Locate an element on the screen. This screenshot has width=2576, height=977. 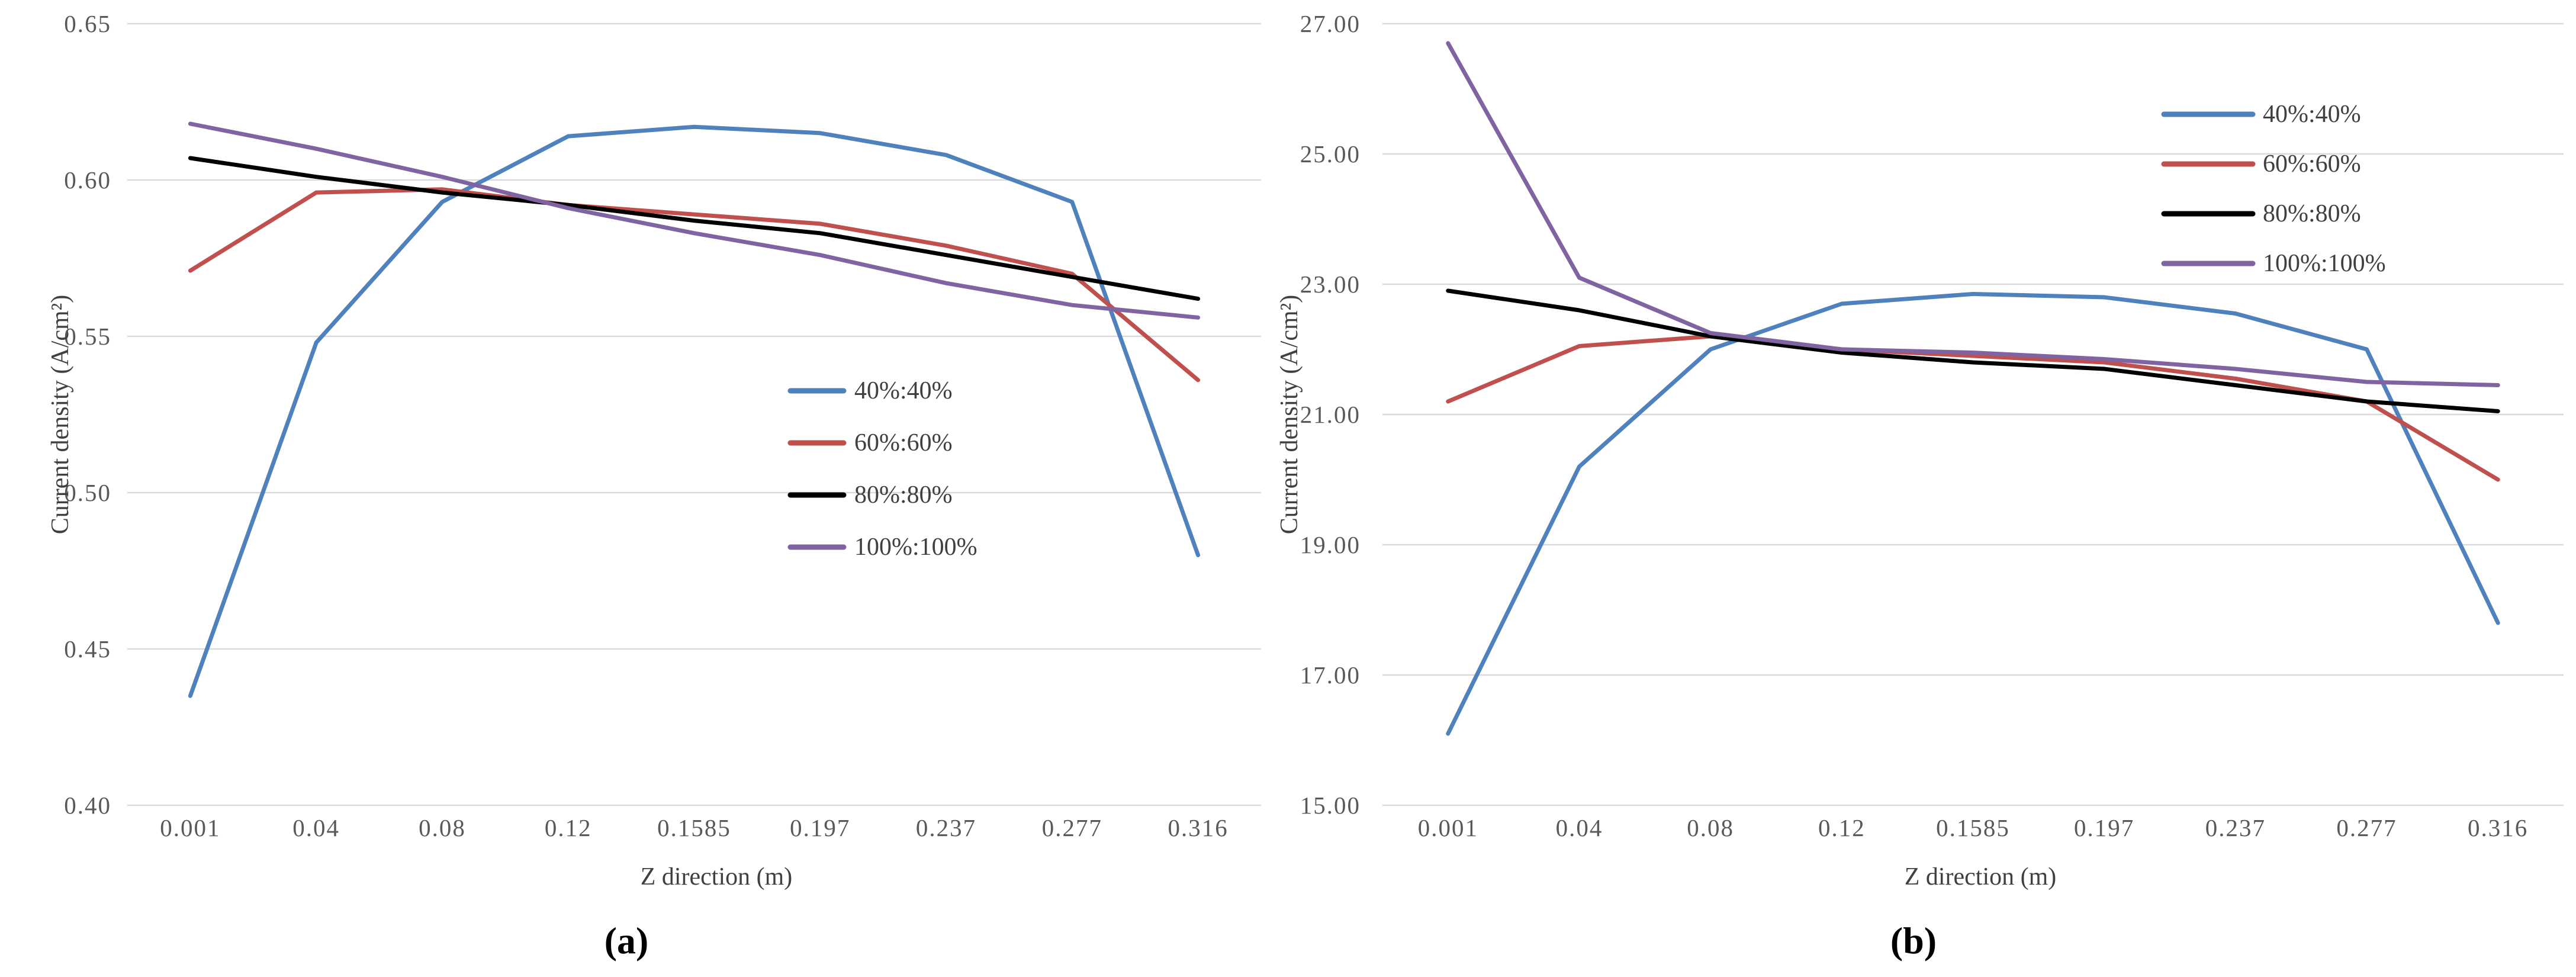
y-tick-label: 27.00 is located at coordinates (1331, 23).